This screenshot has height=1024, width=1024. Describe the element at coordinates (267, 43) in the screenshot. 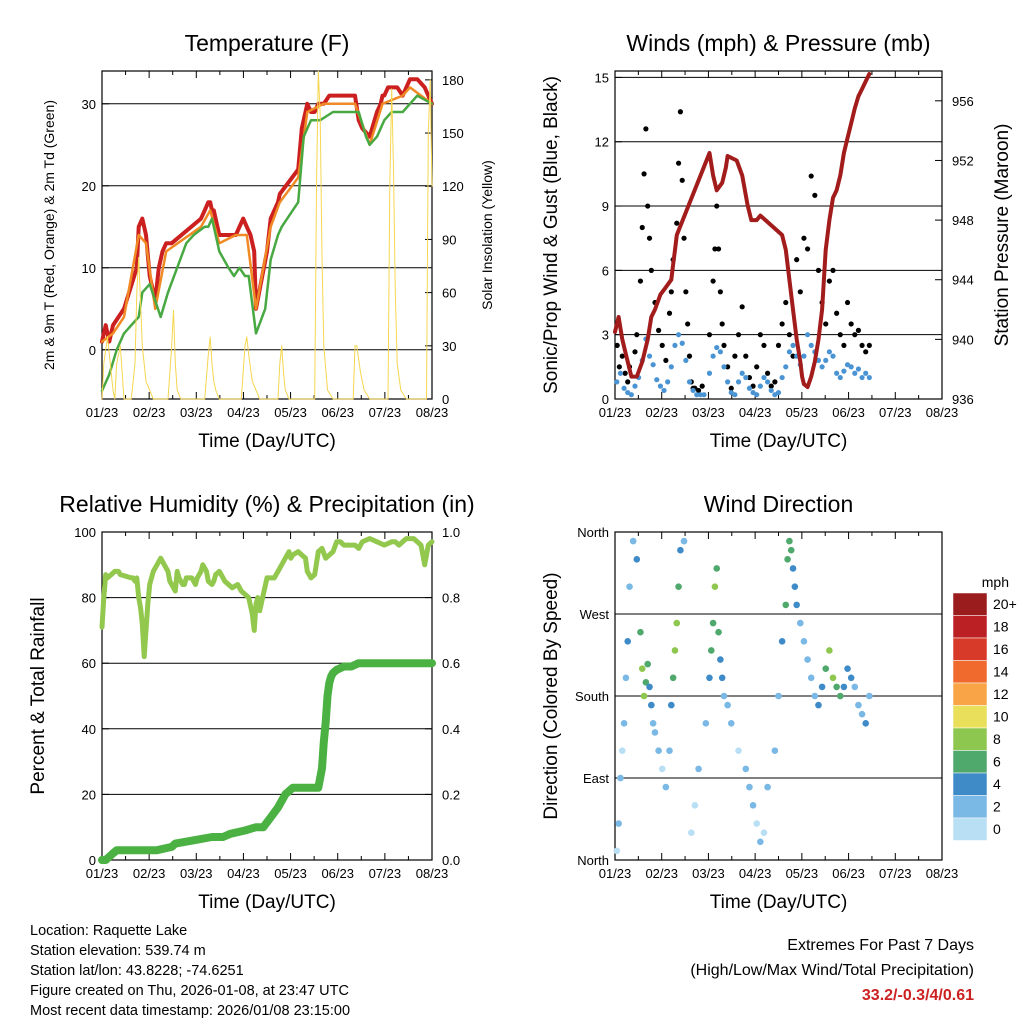

I see `chart-title: Temperature (F)` at that location.